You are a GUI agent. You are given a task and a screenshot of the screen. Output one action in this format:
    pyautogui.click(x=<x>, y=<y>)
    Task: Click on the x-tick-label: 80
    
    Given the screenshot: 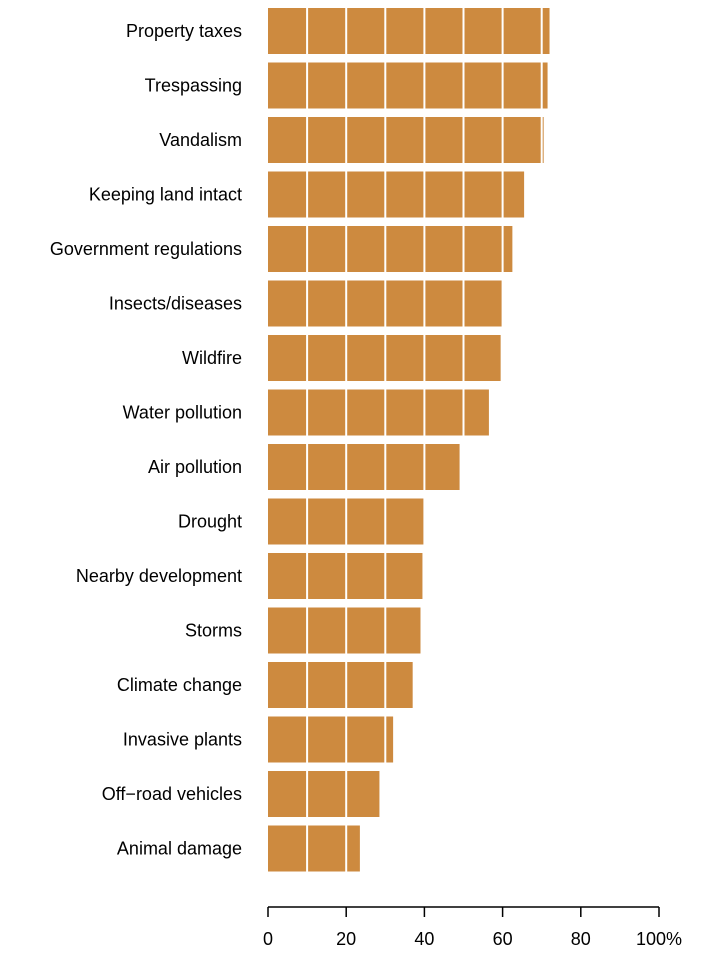 What is the action you would take?
    pyautogui.click(x=581, y=939)
    